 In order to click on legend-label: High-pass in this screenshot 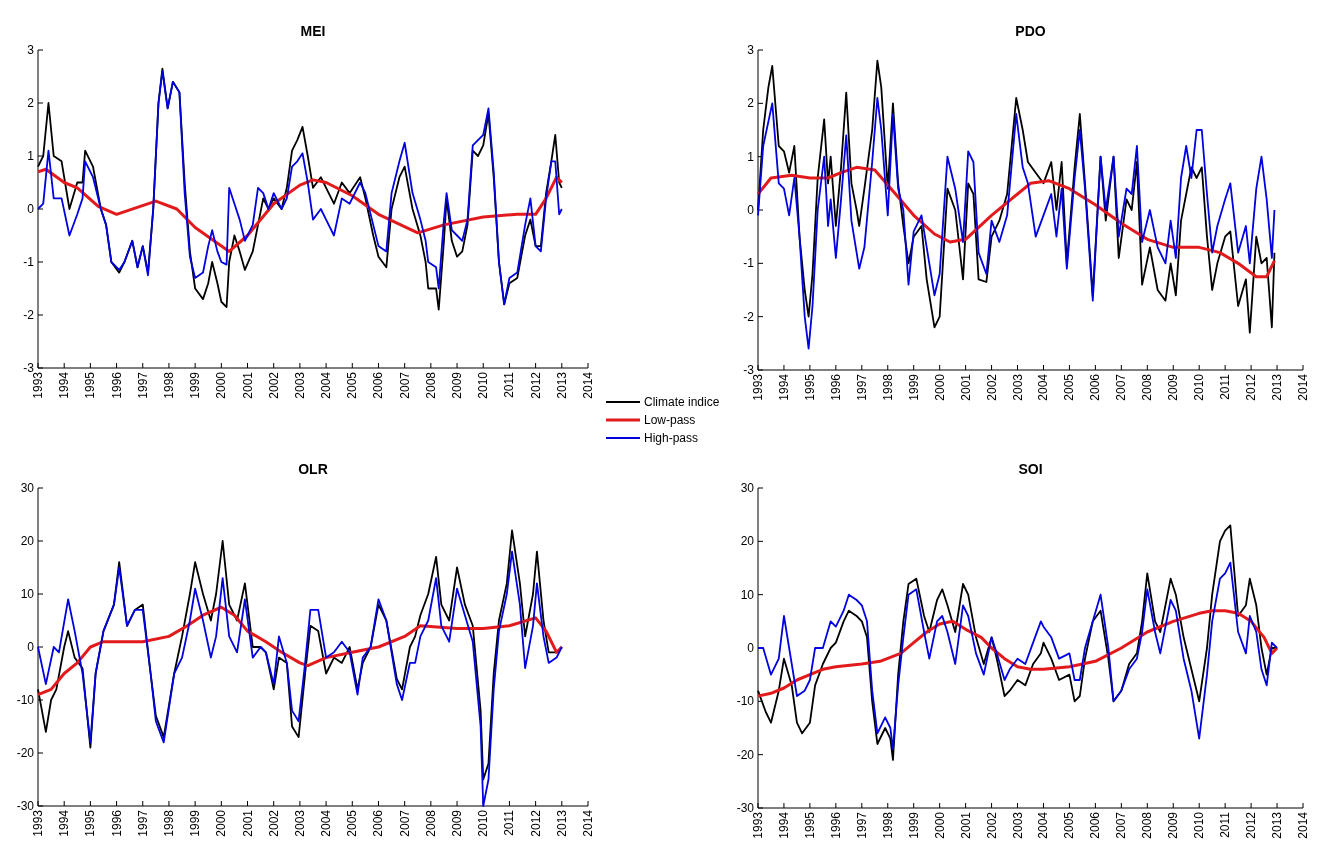, I will do `click(671, 438)`.